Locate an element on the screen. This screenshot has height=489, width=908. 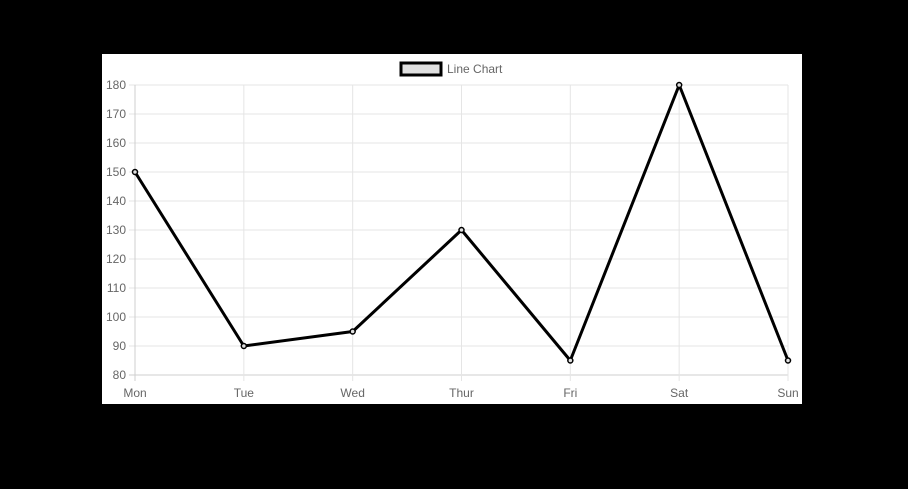
x-tick-label-fri: Fri is located at coordinates (570, 393).